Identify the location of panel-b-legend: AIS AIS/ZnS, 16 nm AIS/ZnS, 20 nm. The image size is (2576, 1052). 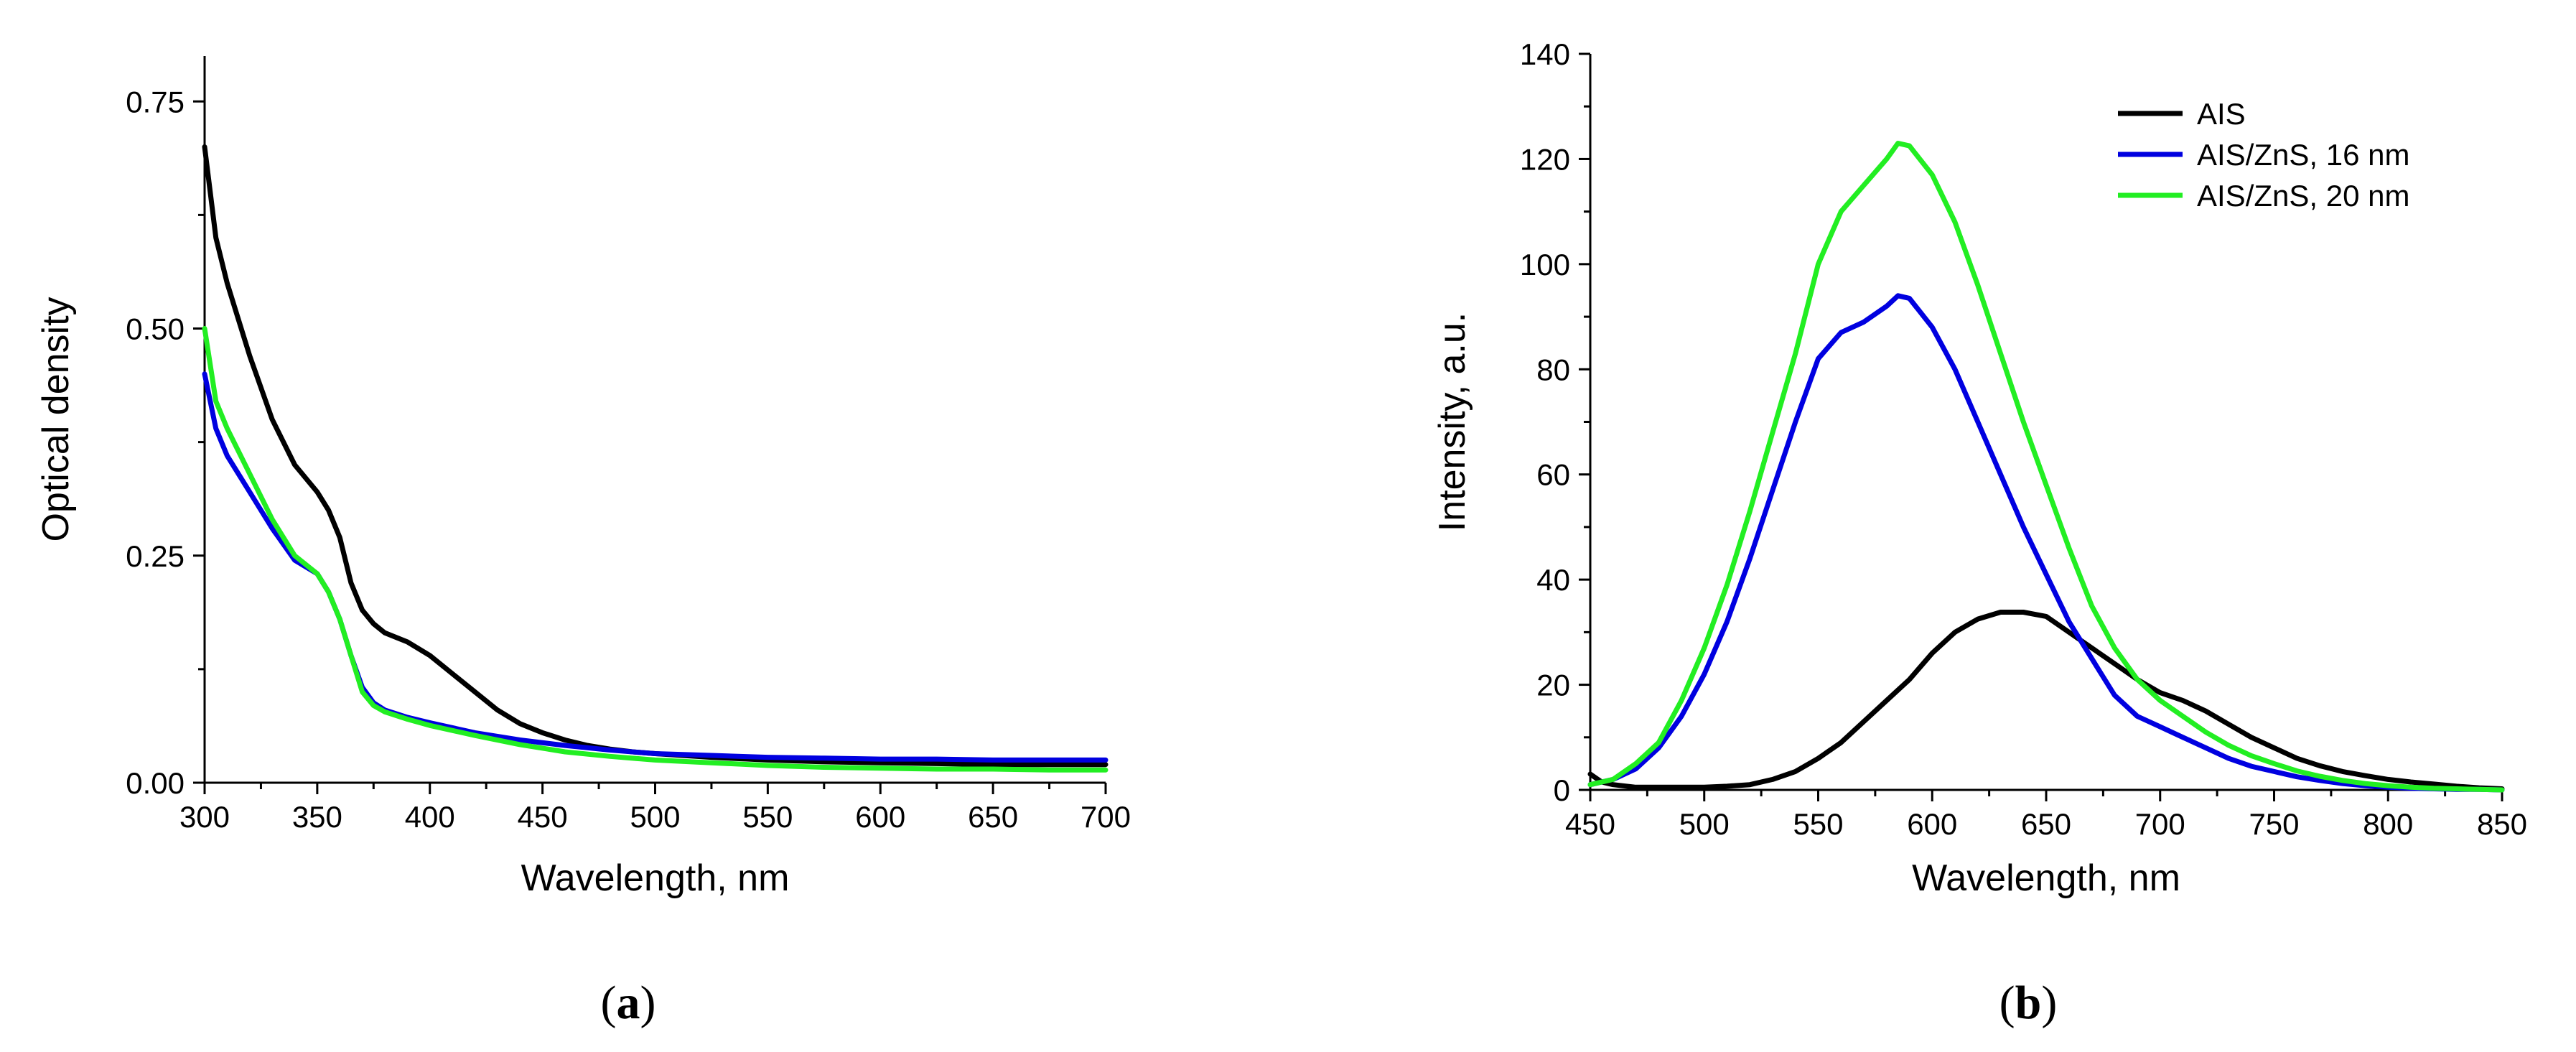
(2263, 155).